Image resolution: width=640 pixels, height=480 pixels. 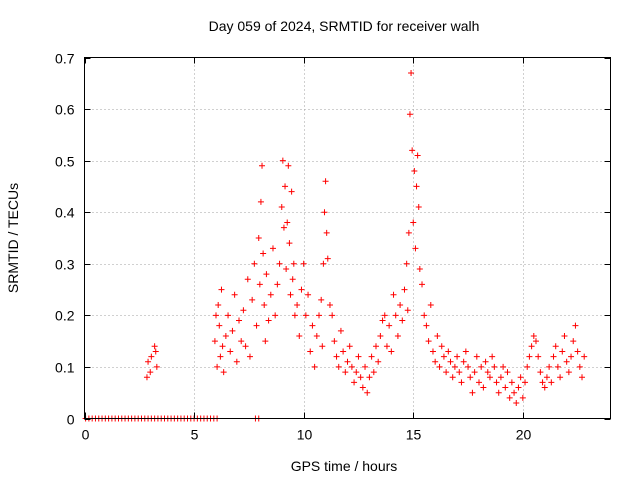 I want to click on x-axis-label: GPS time / hours, so click(x=344, y=466).